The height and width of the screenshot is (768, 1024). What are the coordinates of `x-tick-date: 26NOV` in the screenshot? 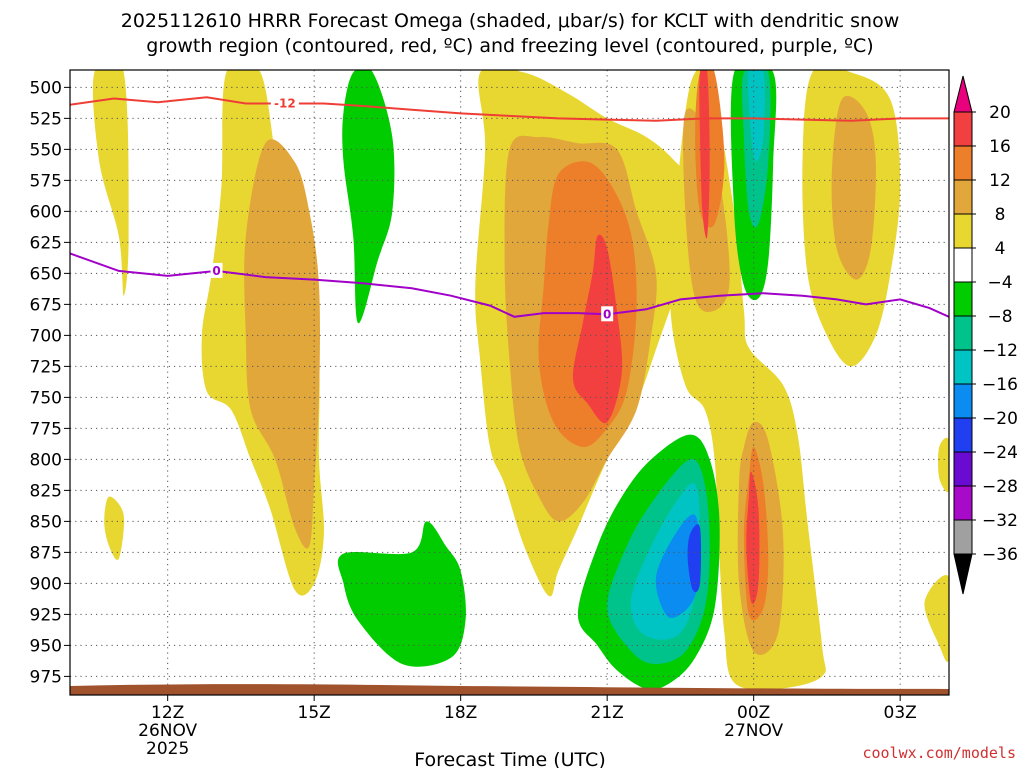 It's located at (167, 731).